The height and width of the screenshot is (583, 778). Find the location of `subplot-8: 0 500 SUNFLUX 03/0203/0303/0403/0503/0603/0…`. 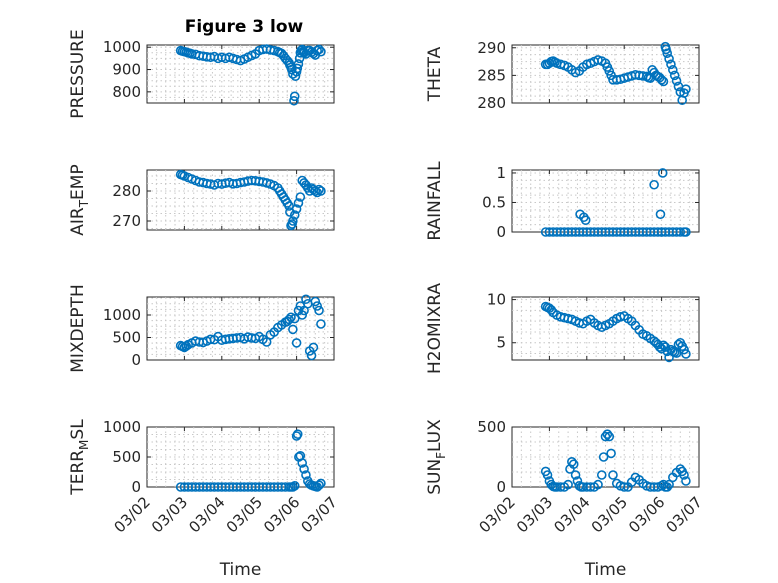

subplot-8: 0 500 SUNFLUX 03/0203/0303/0403/0503/0603/0… is located at coordinates (565, 499).